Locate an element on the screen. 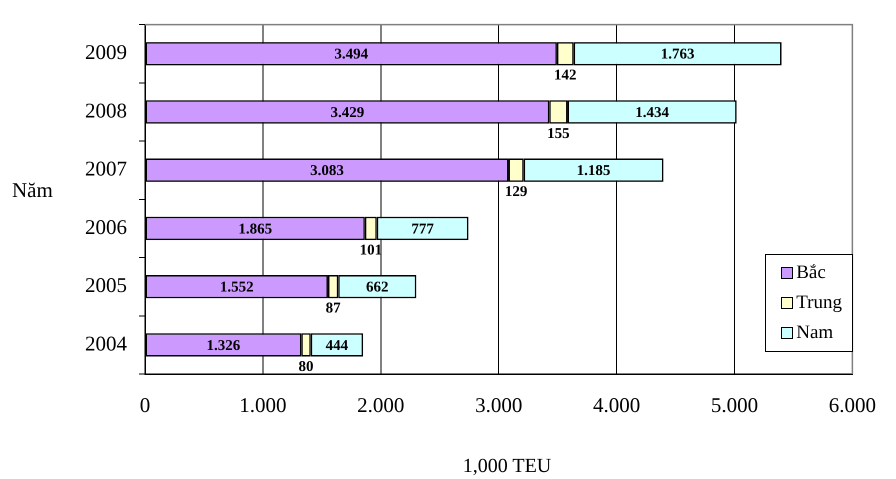 This screenshot has width=896, height=479. legend-label: Trung is located at coordinates (819, 303).